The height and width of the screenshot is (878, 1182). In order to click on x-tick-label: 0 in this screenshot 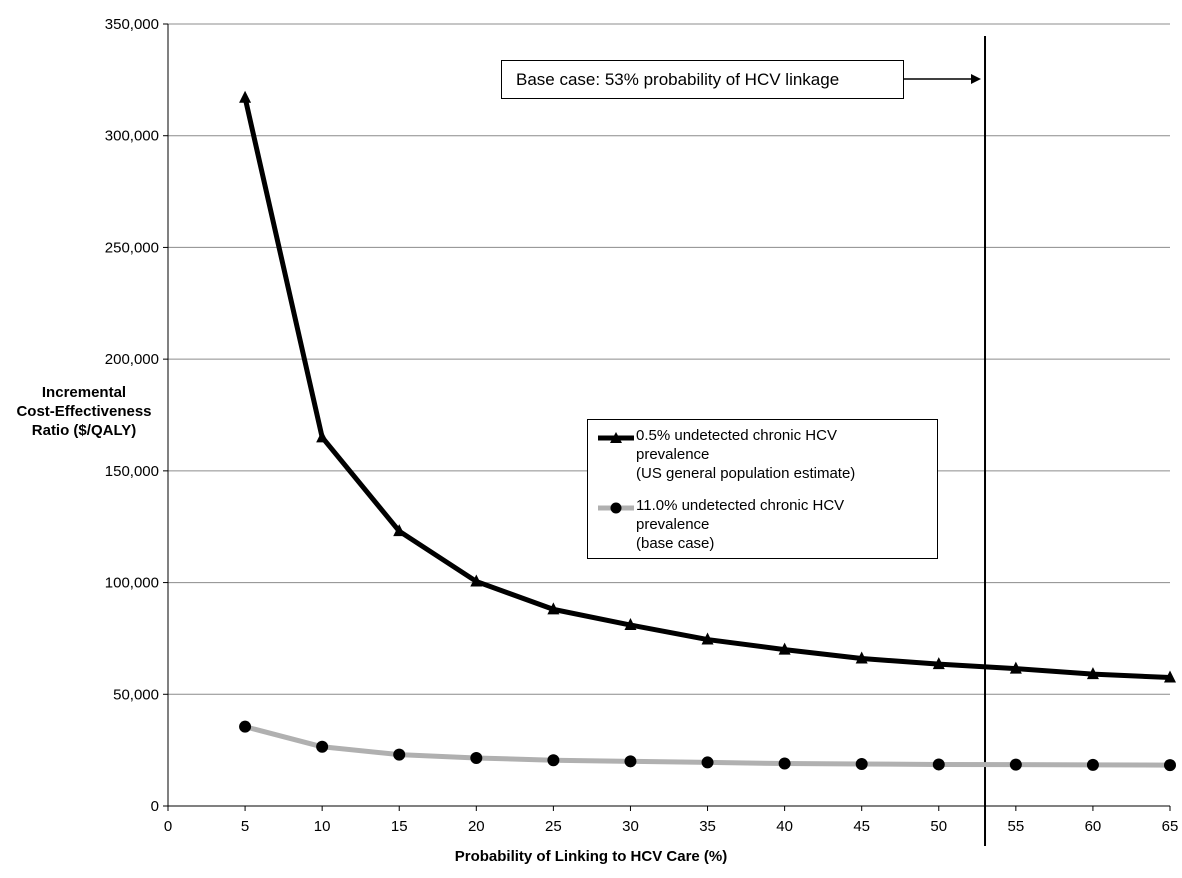, I will do `click(168, 826)`.